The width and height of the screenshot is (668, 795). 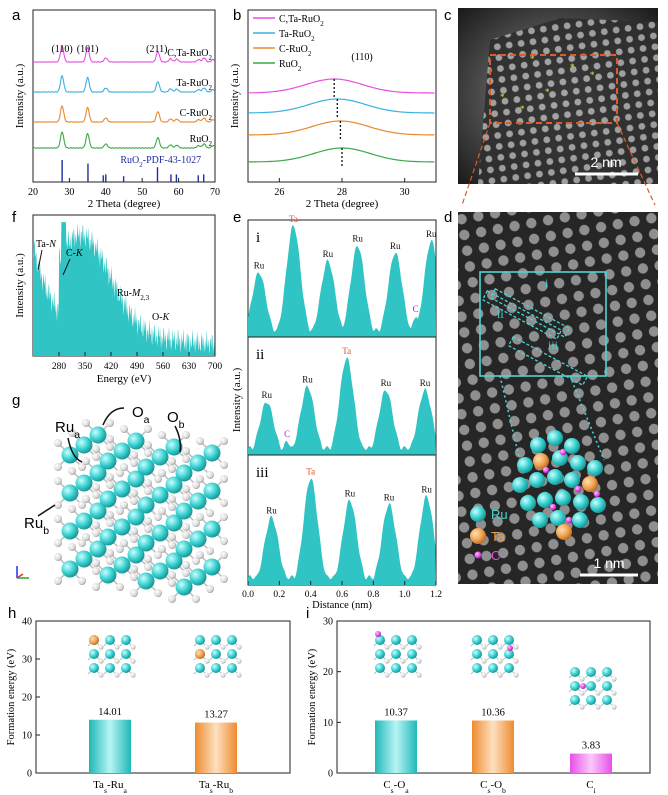 I want to click on x-tick-label: 630, so click(x=189, y=367).